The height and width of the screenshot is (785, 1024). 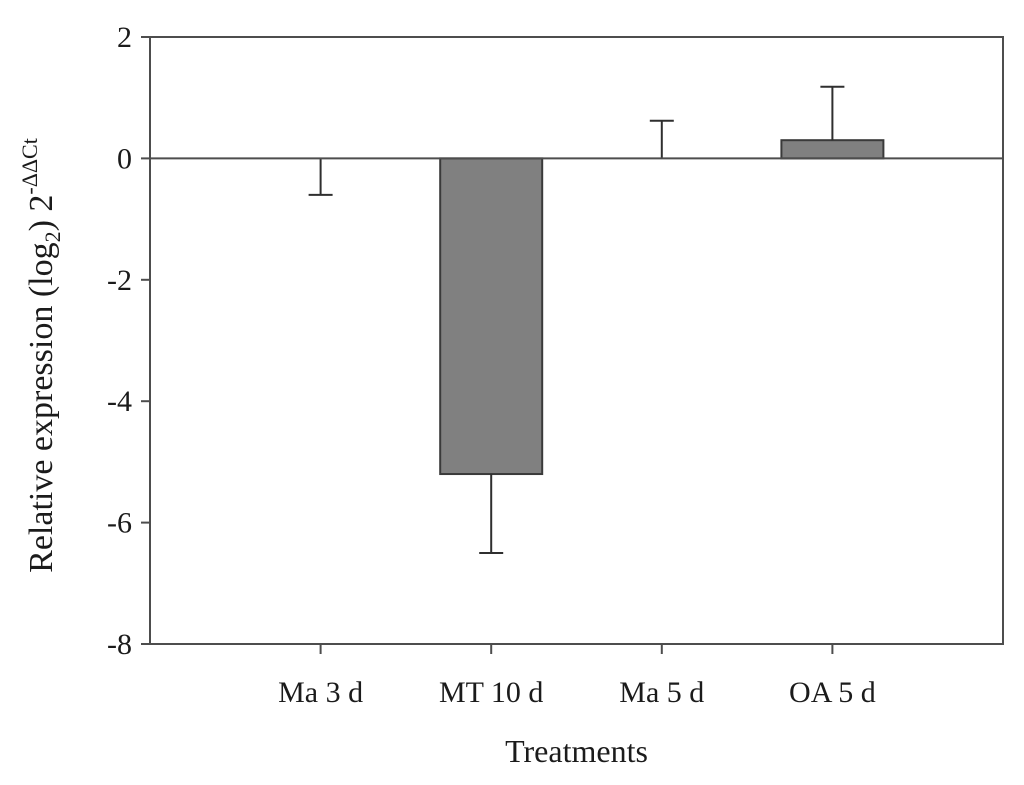 I want to click on y-tick-label-3: -2, so click(x=119, y=280).